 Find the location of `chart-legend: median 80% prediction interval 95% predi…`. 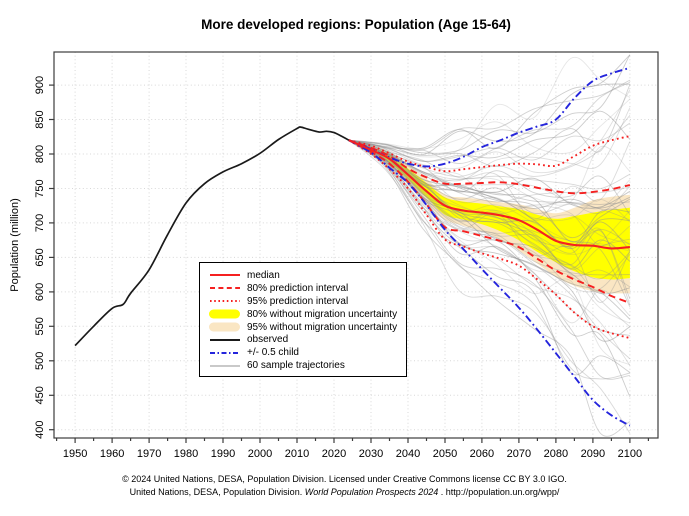

chart-legend: median 80% prediction interval 95% predi… is located at coordinates (303, 319).